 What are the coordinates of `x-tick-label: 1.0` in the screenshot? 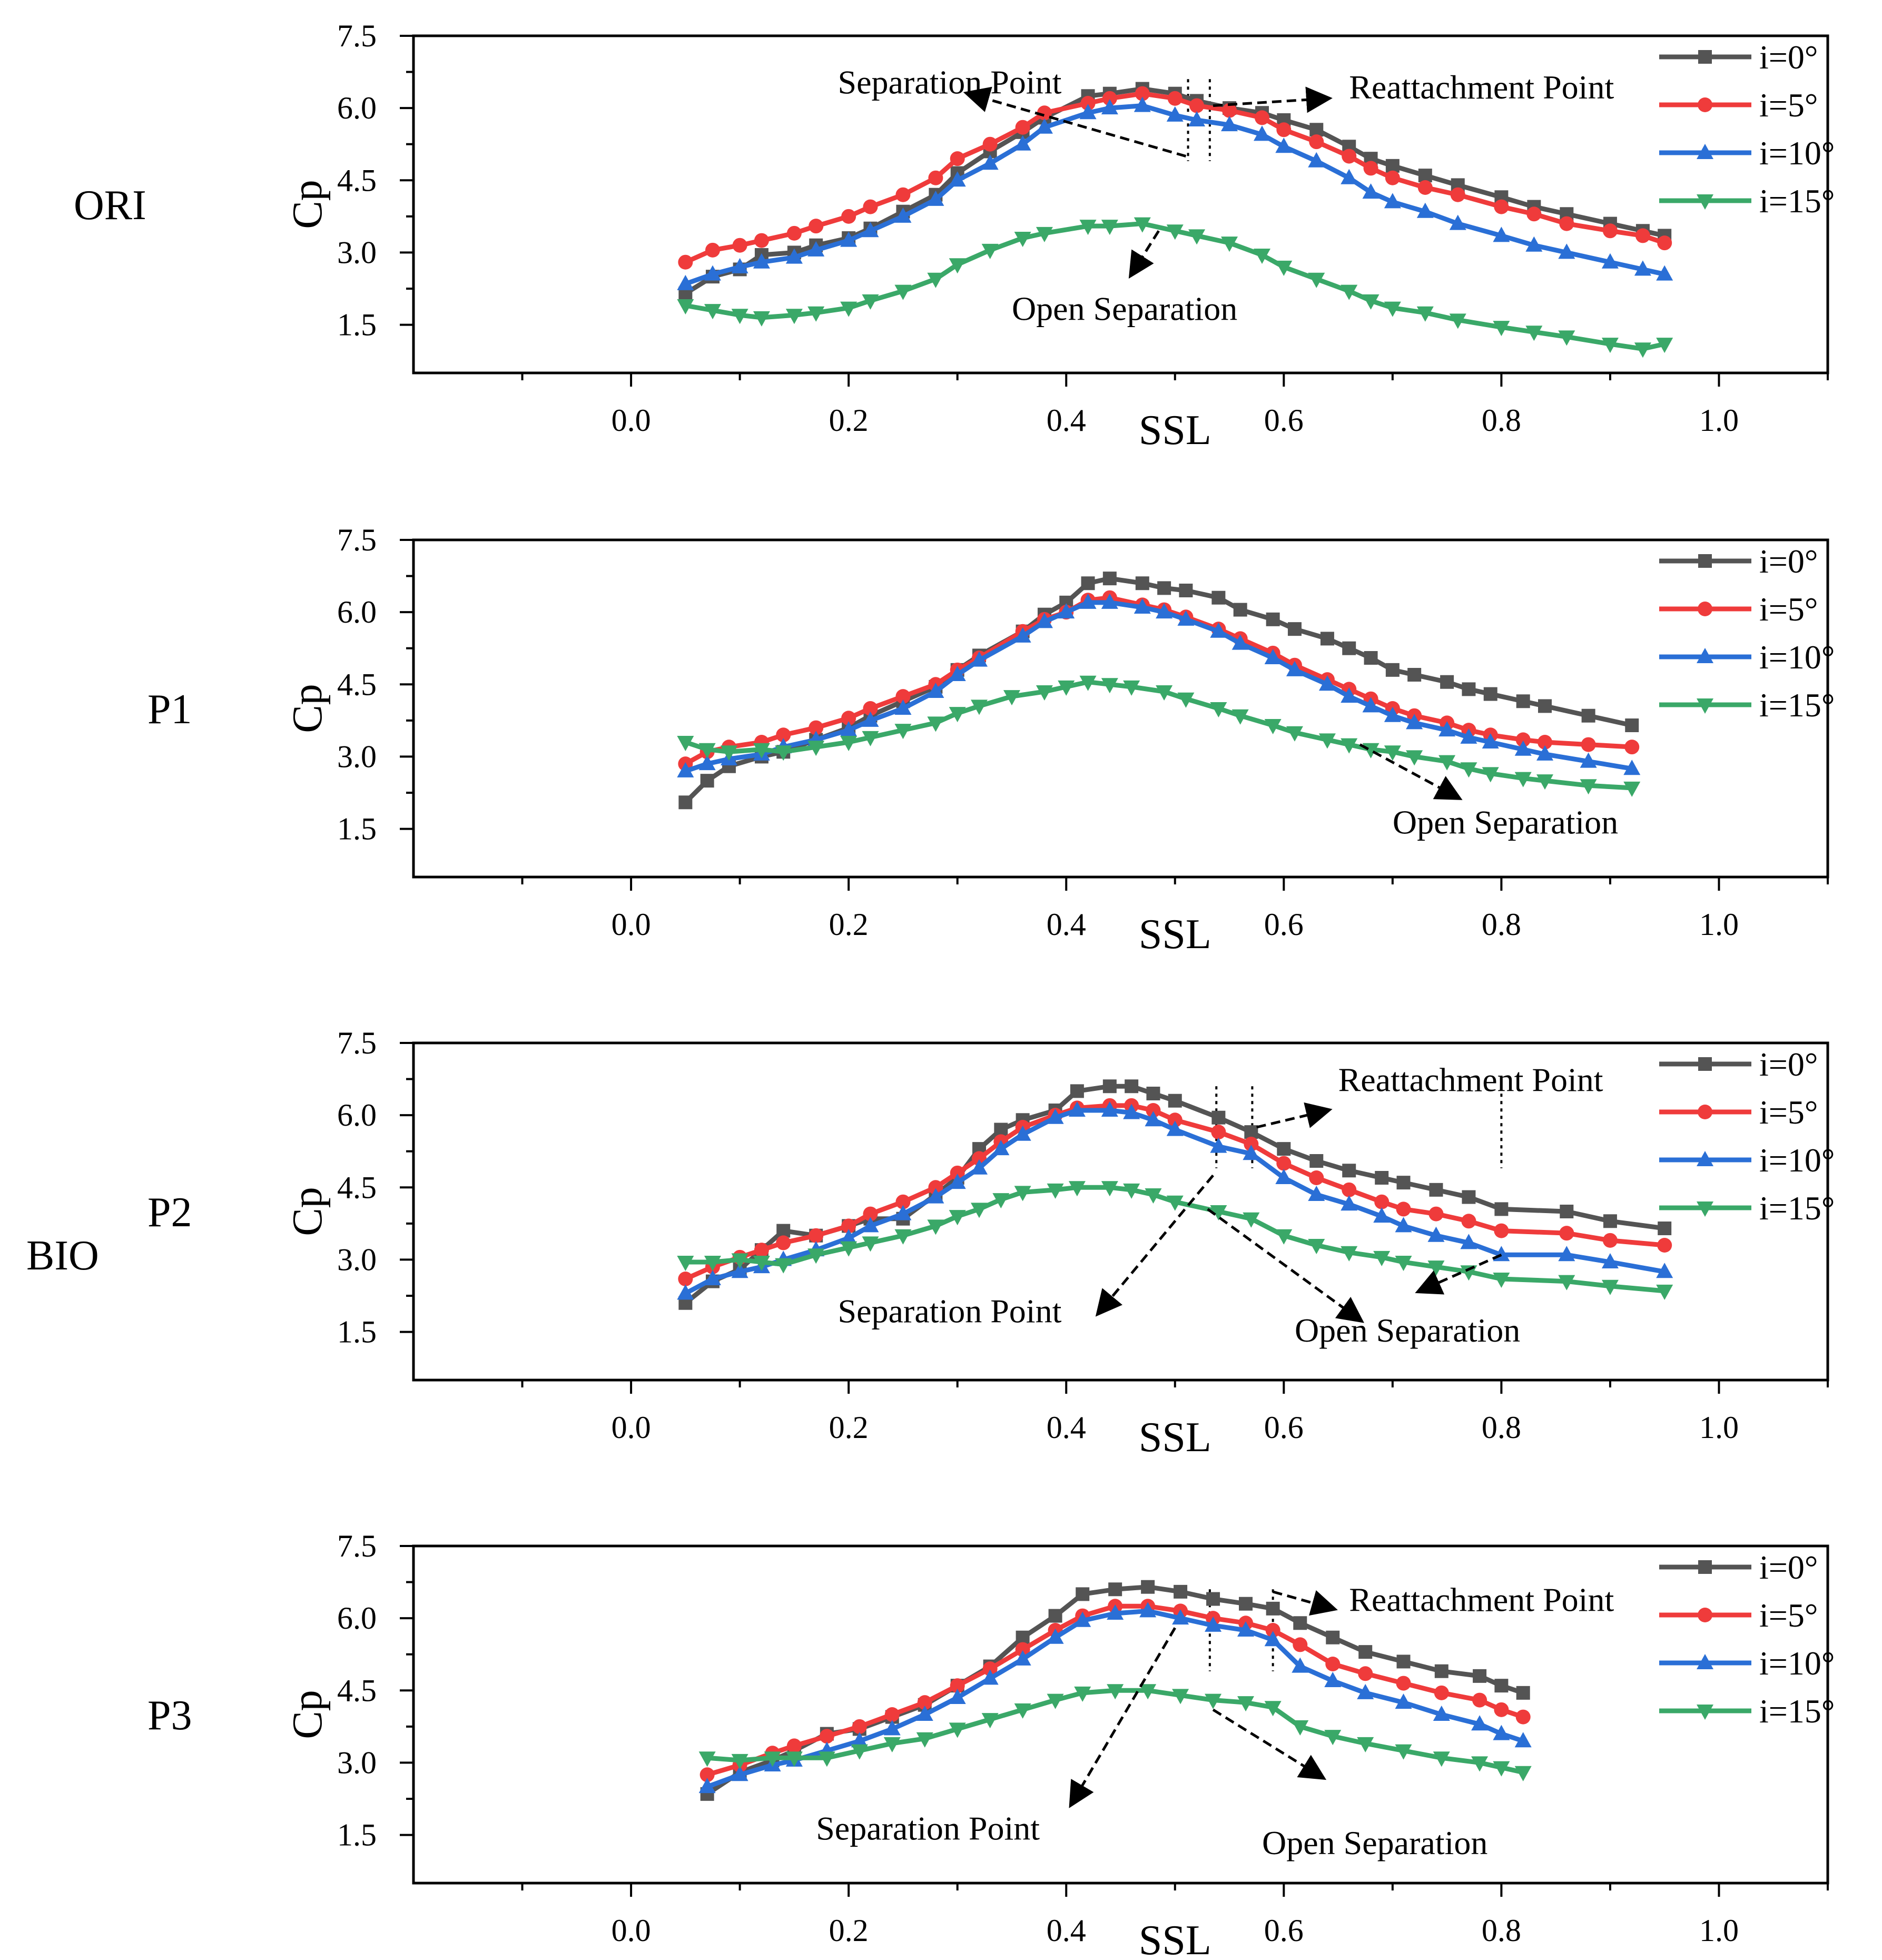 It's located at (1719, 924).